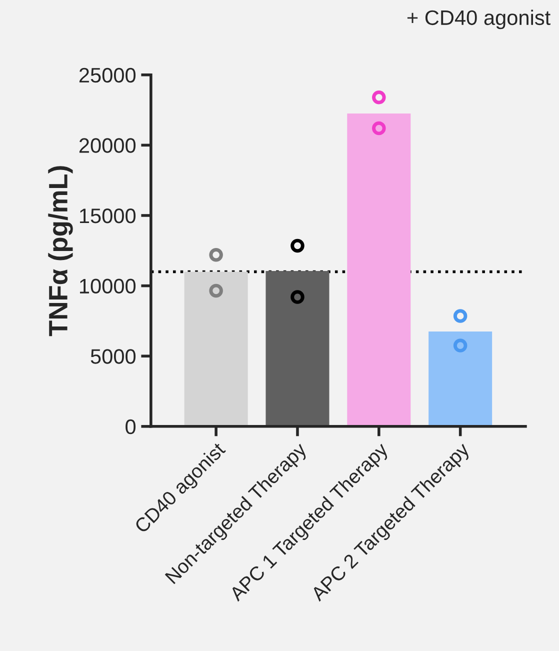 Image resolution: width=559 pixels, height=651 pixels. Describe the element at coordinates (107, 75) in the screenshot. I see `y-tick-label: 25000` at that location.